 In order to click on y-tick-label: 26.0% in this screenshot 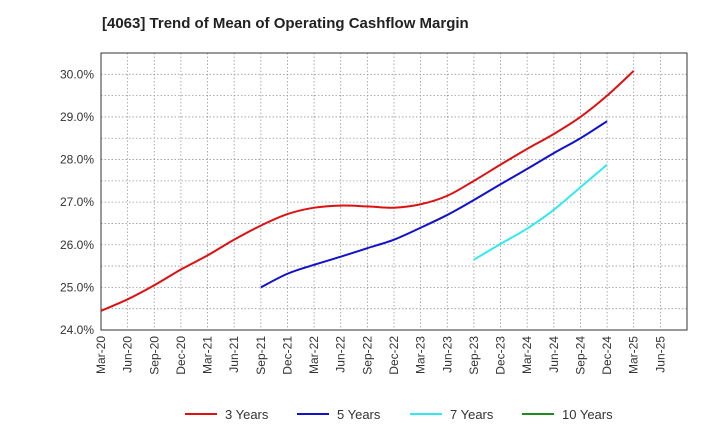, I will do `click(77, 245)`.